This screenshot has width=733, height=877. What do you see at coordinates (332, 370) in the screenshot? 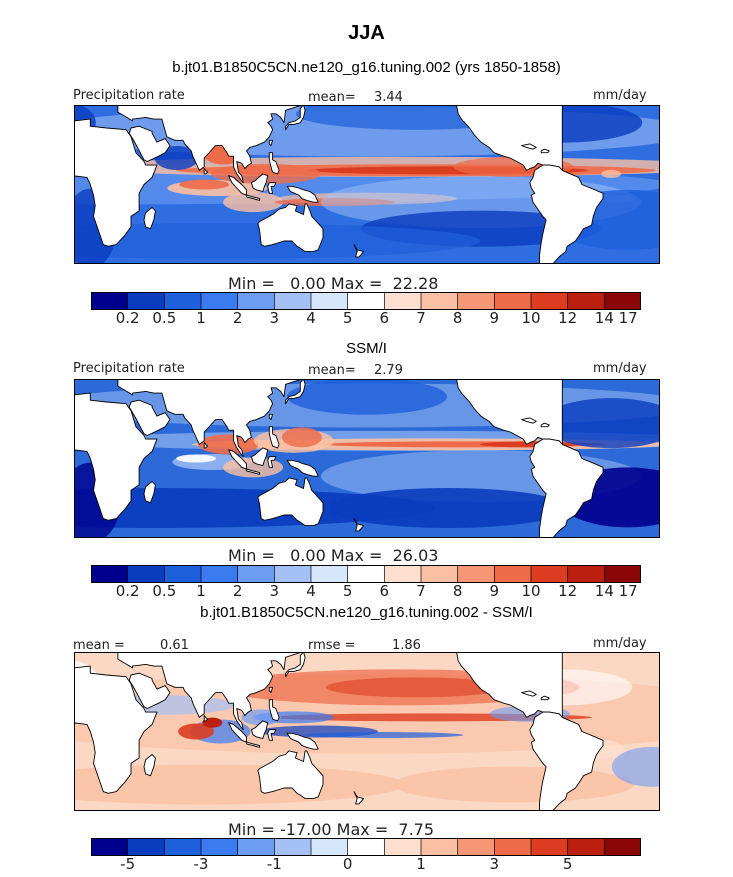
I see `mean-label: mean=` at bounding box center [332, 370].